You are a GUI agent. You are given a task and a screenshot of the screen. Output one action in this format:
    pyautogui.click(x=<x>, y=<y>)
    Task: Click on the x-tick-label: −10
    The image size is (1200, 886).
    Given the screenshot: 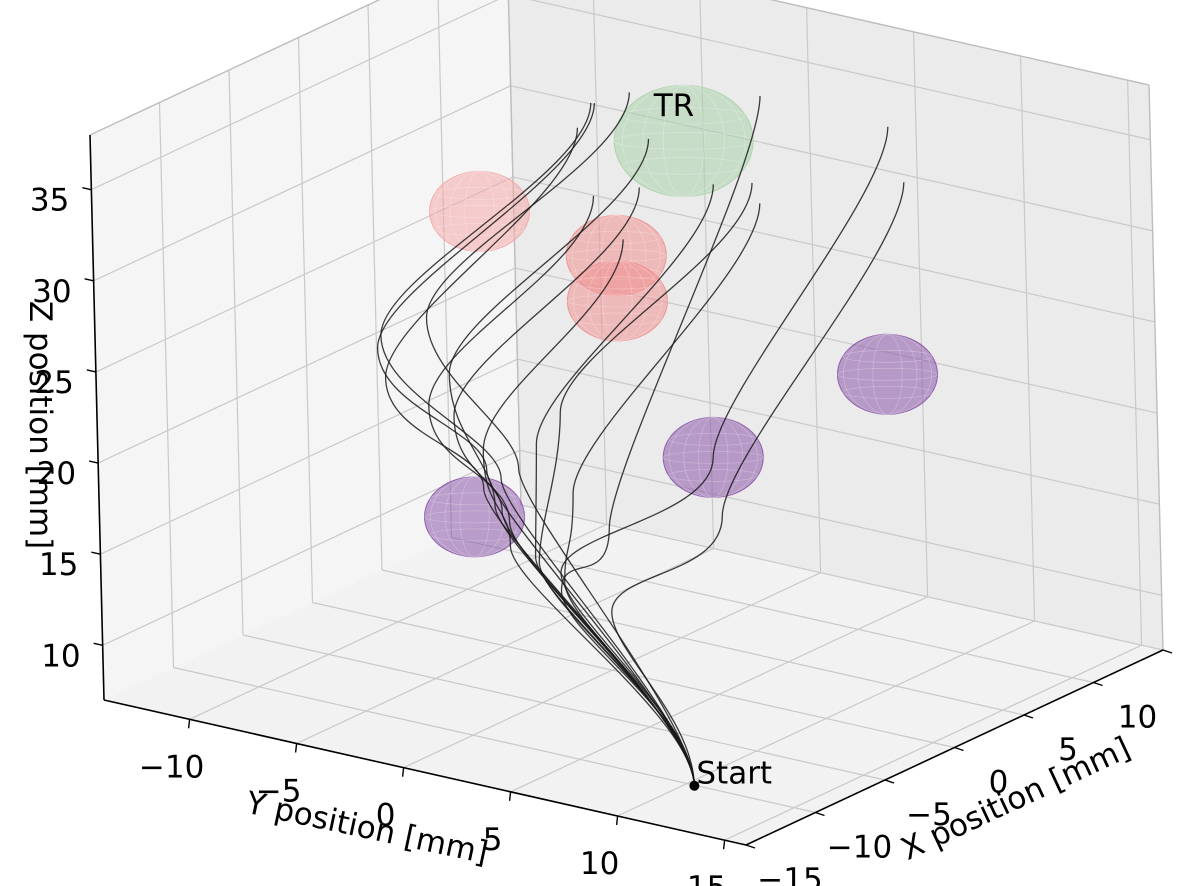 What is the action you would take?
    pyautogui.click(x=859, y=848)
    